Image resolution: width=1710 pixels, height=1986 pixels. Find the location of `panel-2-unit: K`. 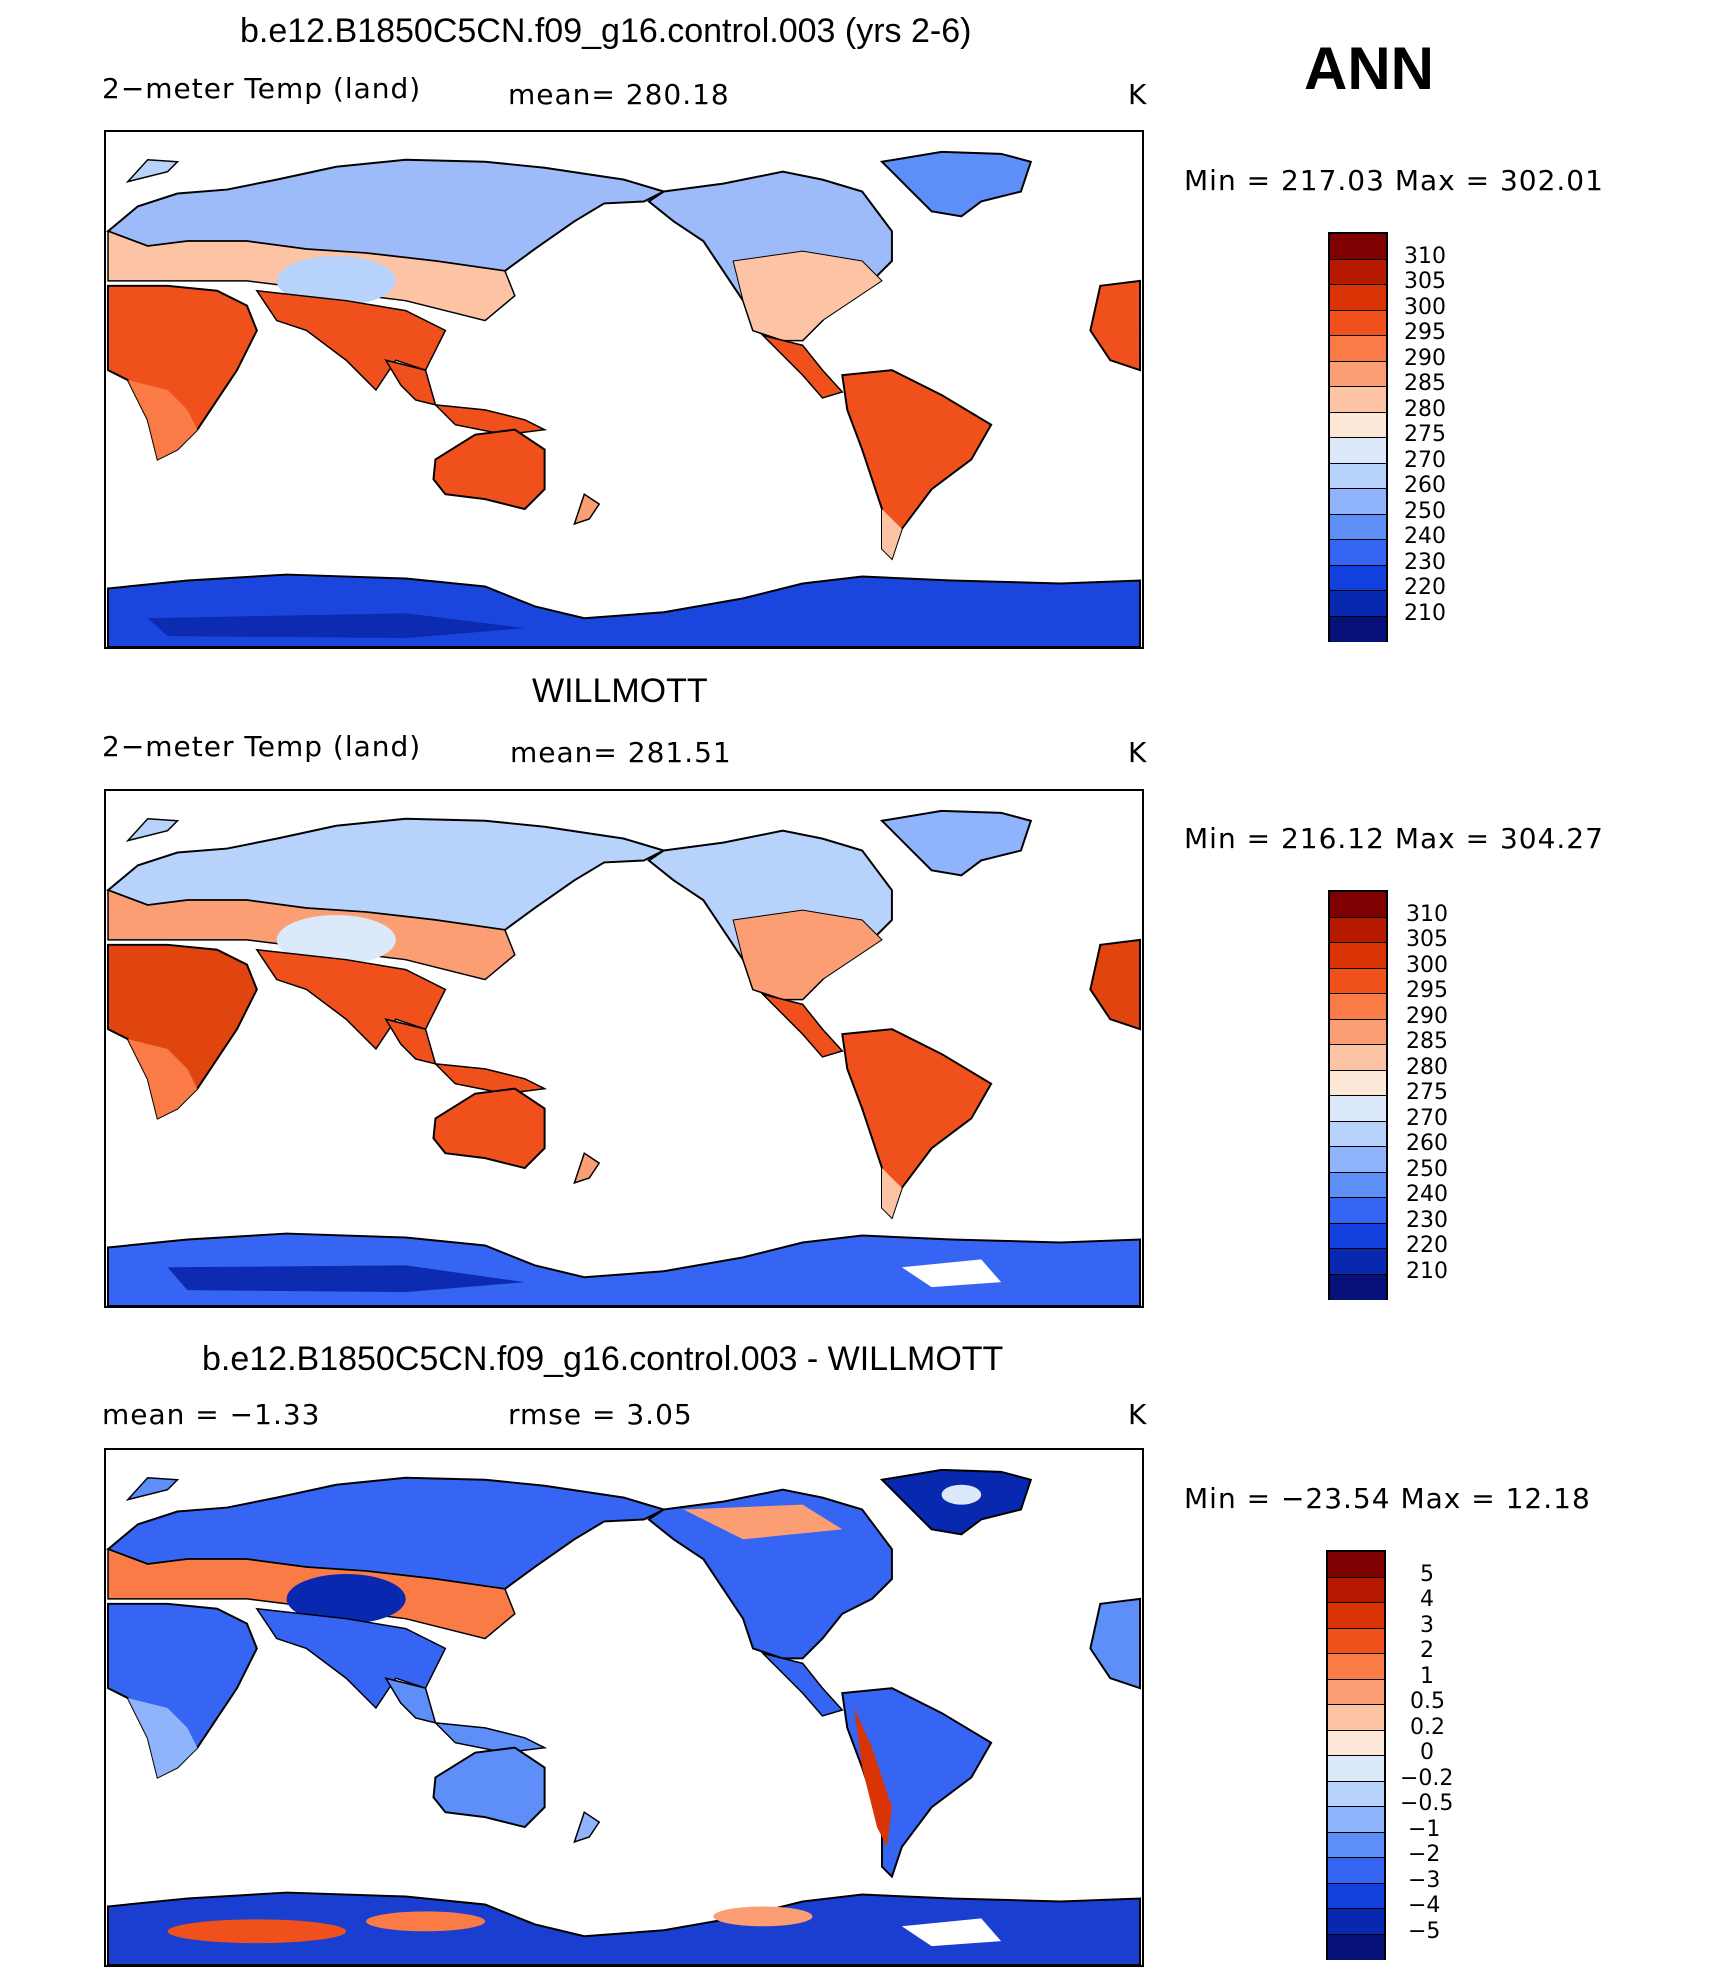

panel-2-unit: K is located at coordinates (1138, 752).